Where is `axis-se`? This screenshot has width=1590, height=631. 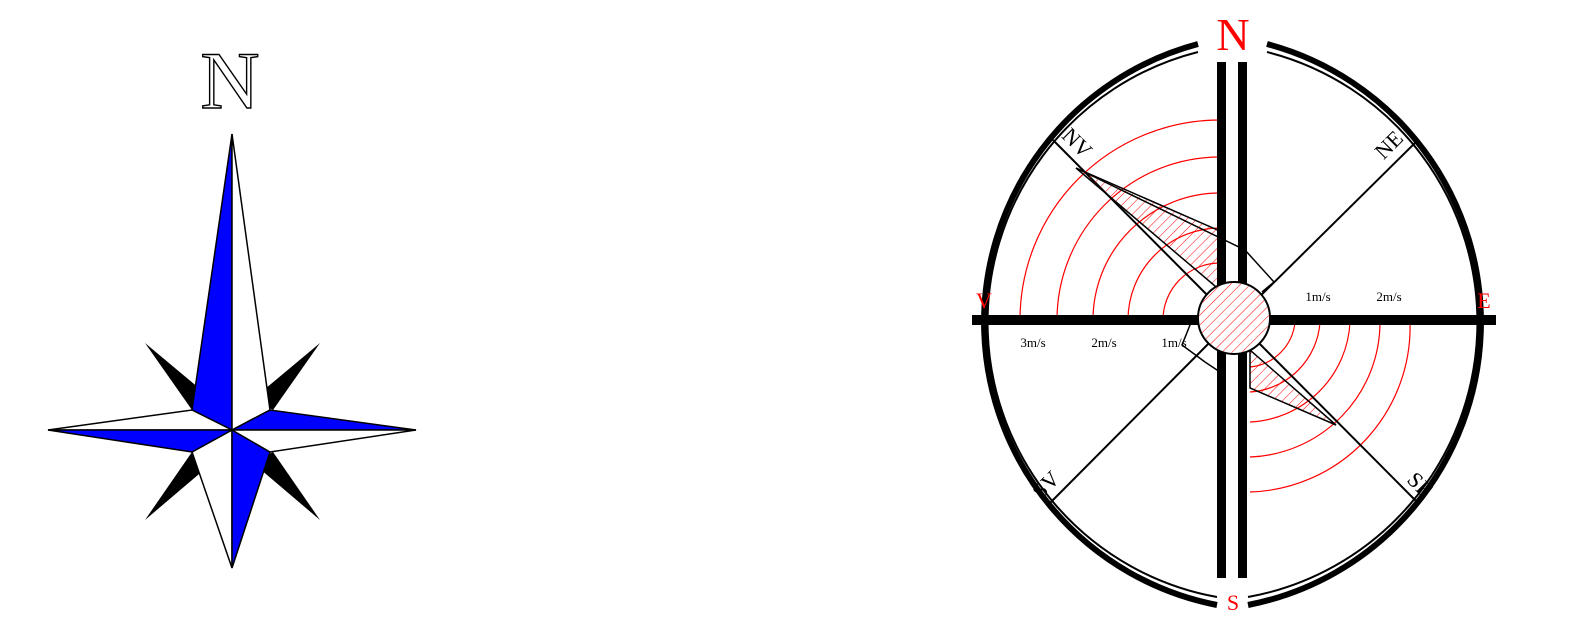
axis-se is located at coordinates (1327, 411).